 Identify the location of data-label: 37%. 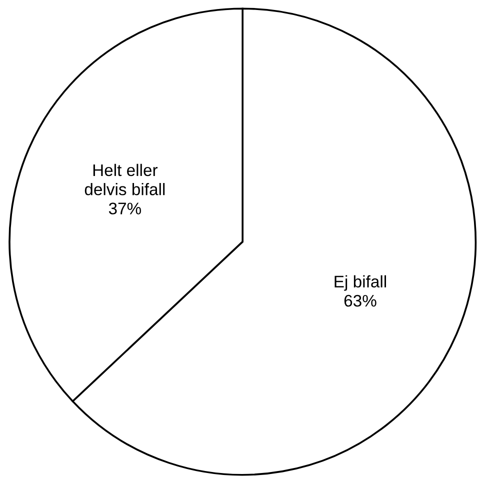
(125, 208).